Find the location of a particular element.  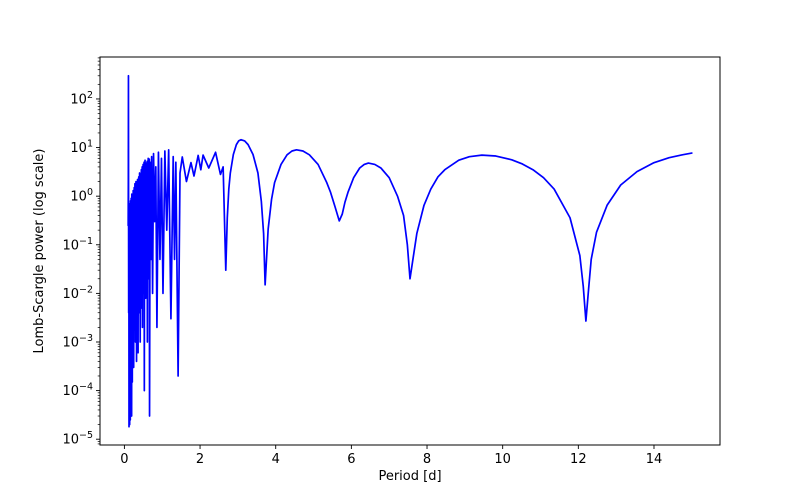

y-axis-minor-ticks is located at coordinates (98, 251).